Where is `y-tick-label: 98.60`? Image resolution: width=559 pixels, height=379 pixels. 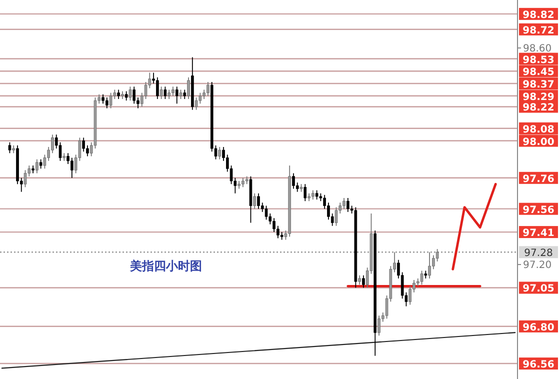 y-tick-label: 98.60 is located at coordinates (537, 48).